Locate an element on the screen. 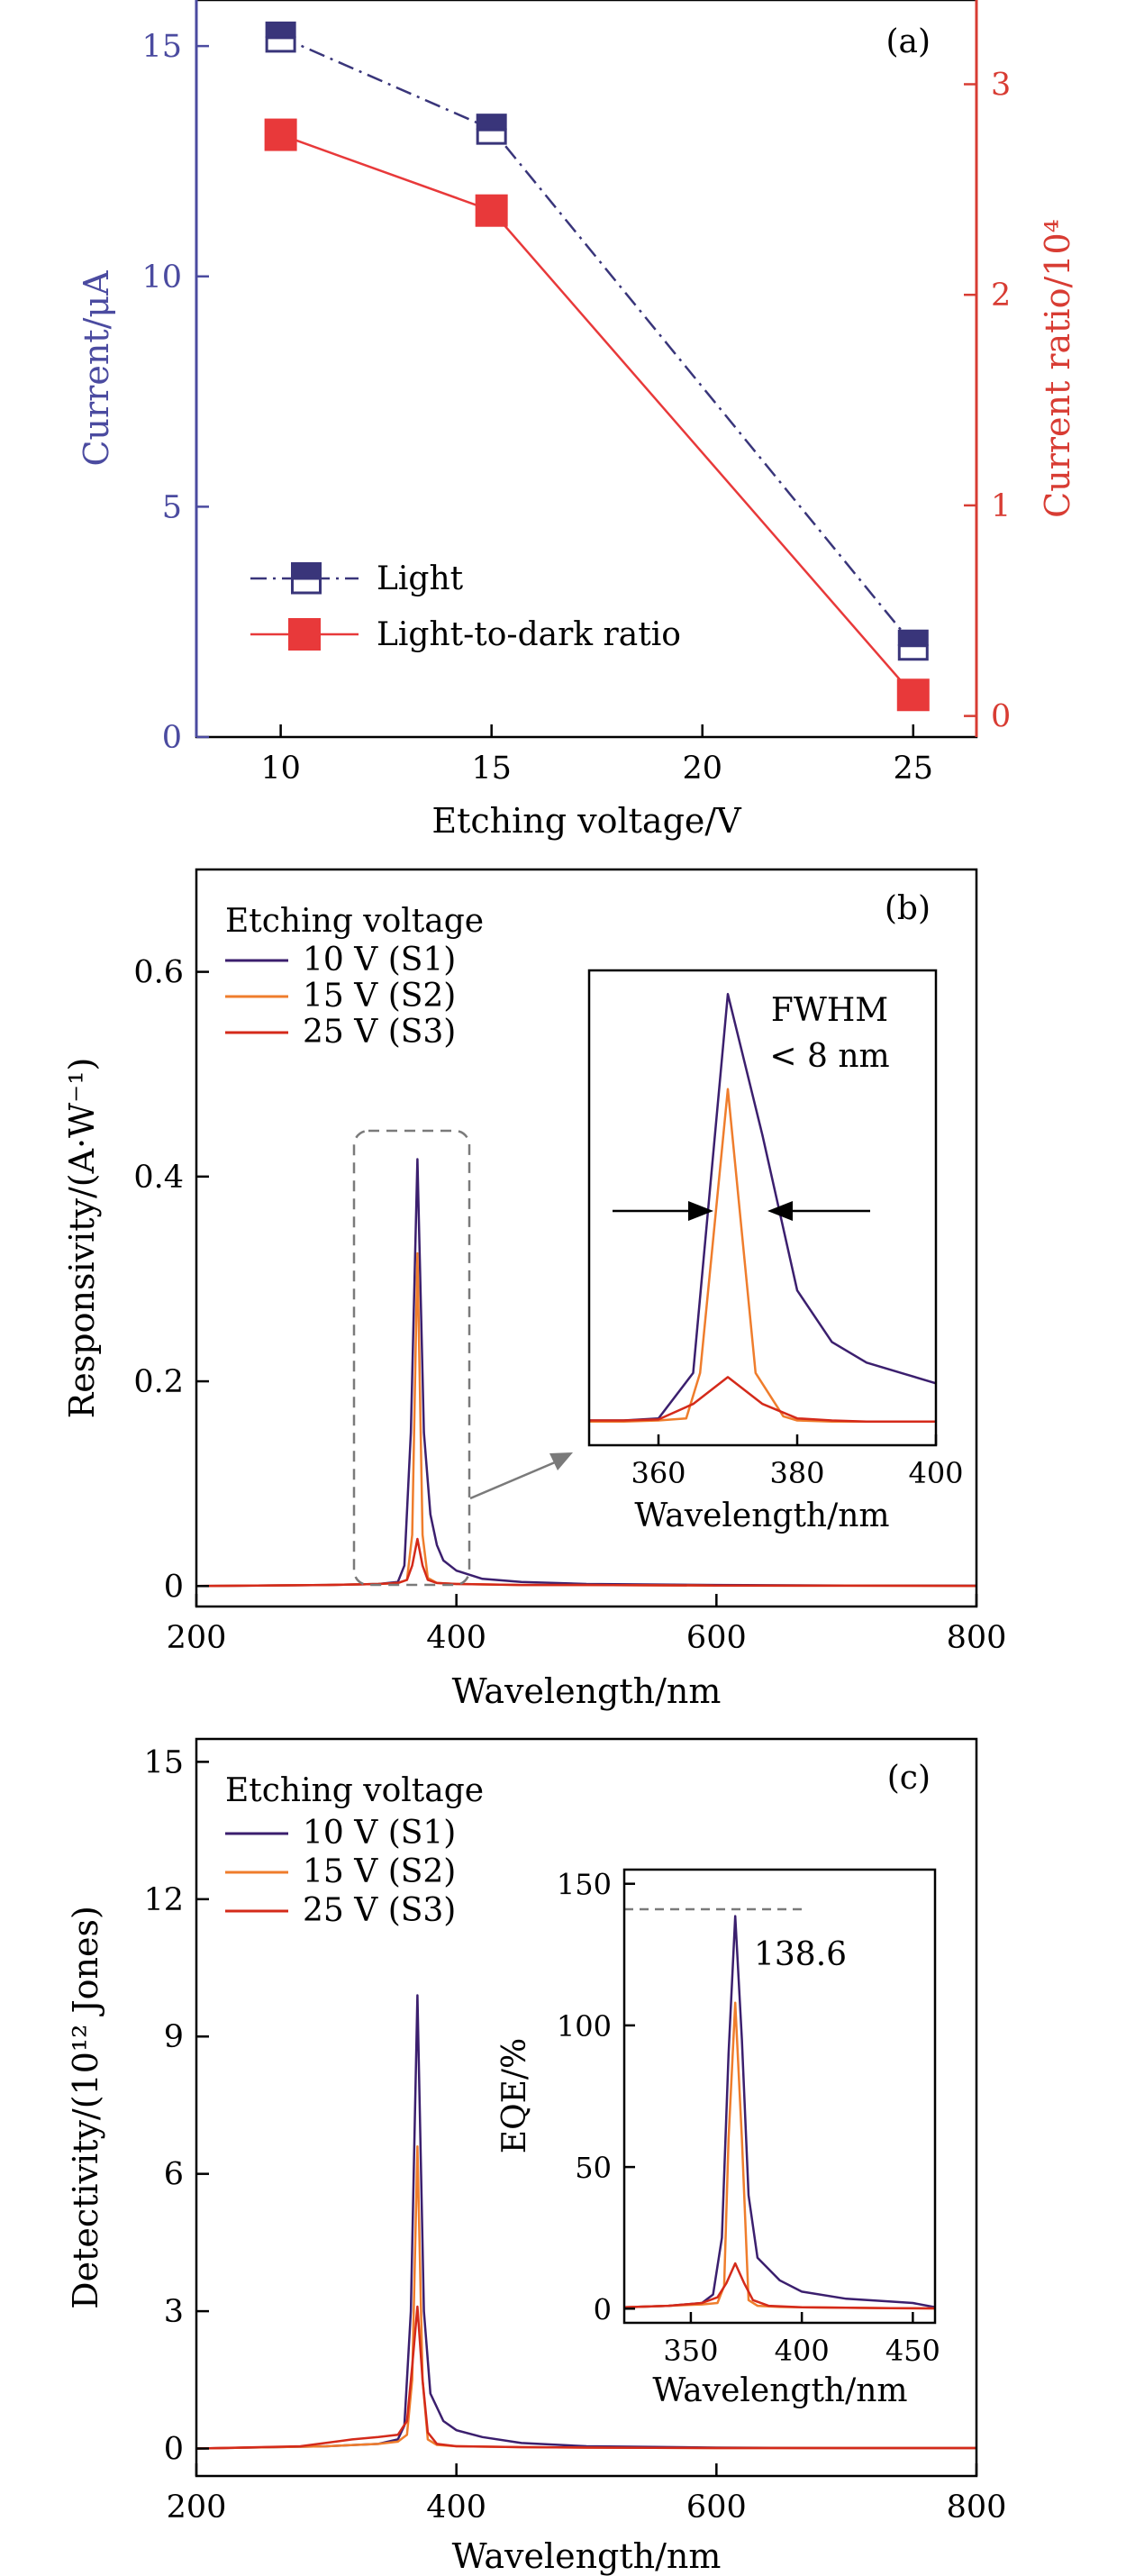  y-tick-label: 0.4 is located at coordinates (158, 1178).